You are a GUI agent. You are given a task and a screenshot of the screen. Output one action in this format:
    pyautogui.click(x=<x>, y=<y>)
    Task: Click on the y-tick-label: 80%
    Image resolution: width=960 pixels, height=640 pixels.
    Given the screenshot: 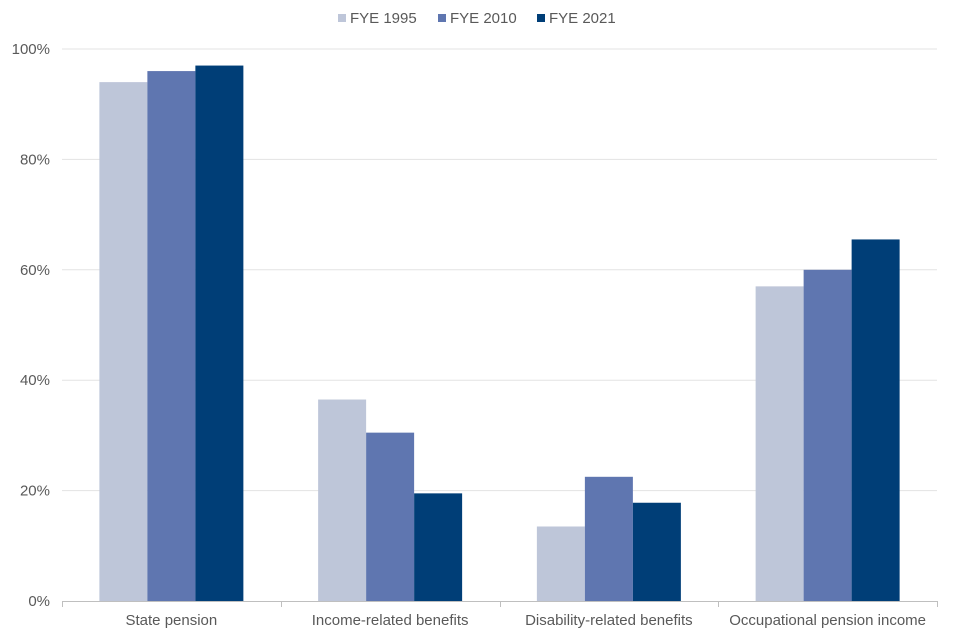 What is the action you would take?
    pyautogui.click(x=35, y=159)
    